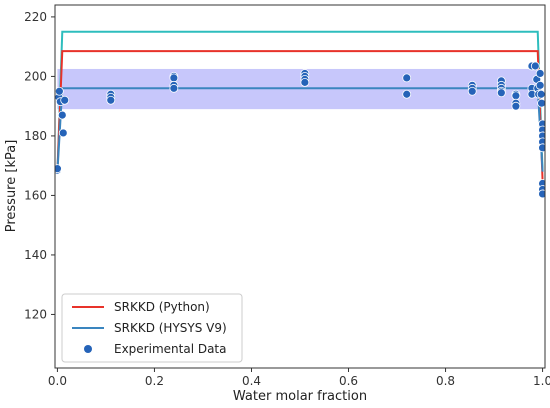 Image resolution: width=550 pixels, height=408 pixels. I want to click on x-axis-label: Water molar fraction, so click(300, 396).